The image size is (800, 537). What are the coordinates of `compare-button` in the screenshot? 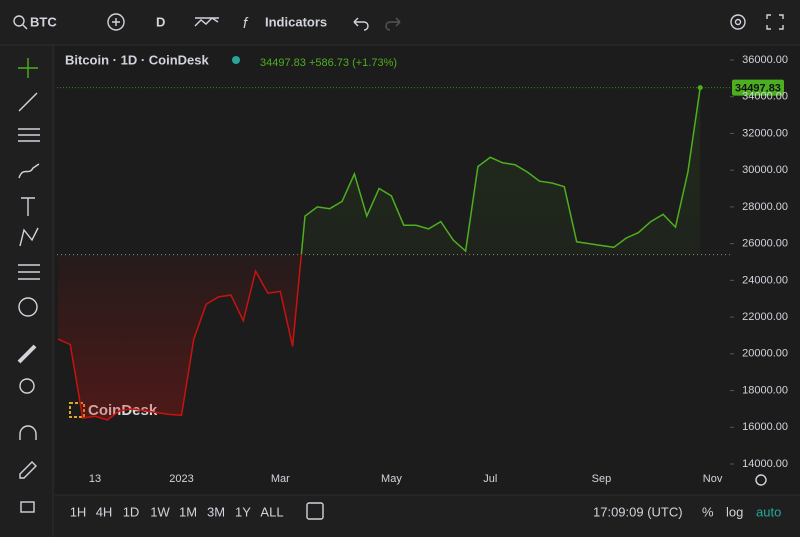 It's located at (116, 22).